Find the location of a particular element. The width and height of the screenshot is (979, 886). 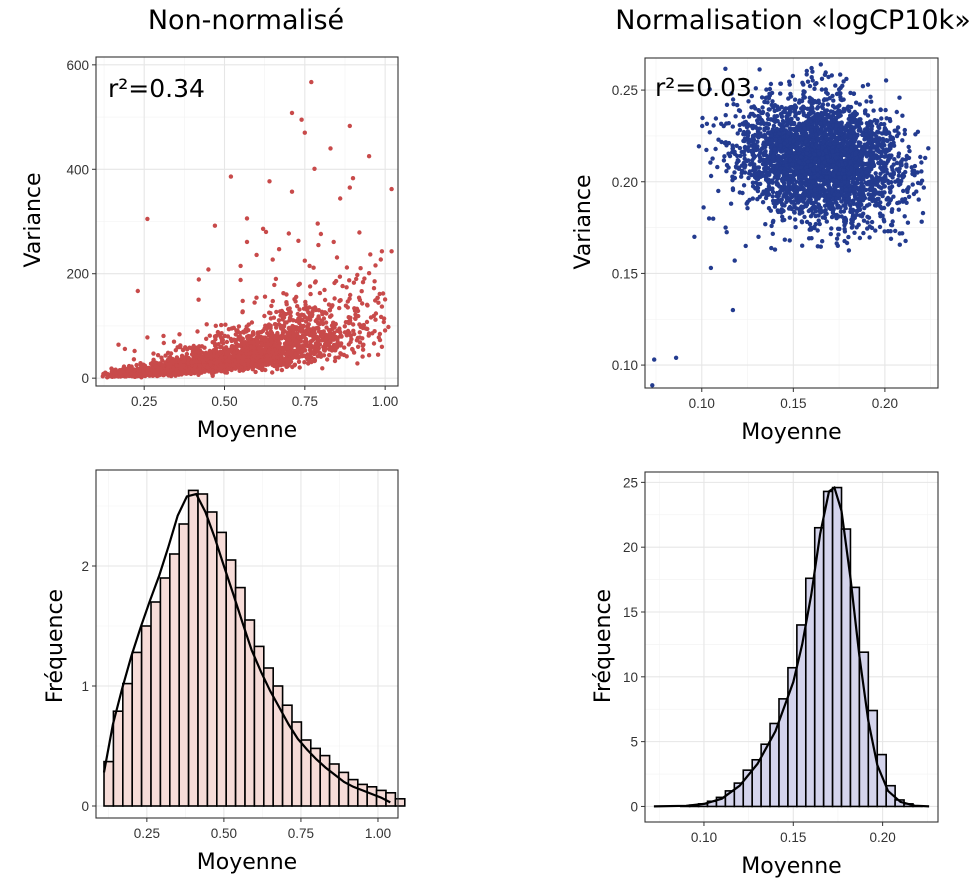

raw-scatter-y-tick-label: 0 is located at coordinates (85, 378).